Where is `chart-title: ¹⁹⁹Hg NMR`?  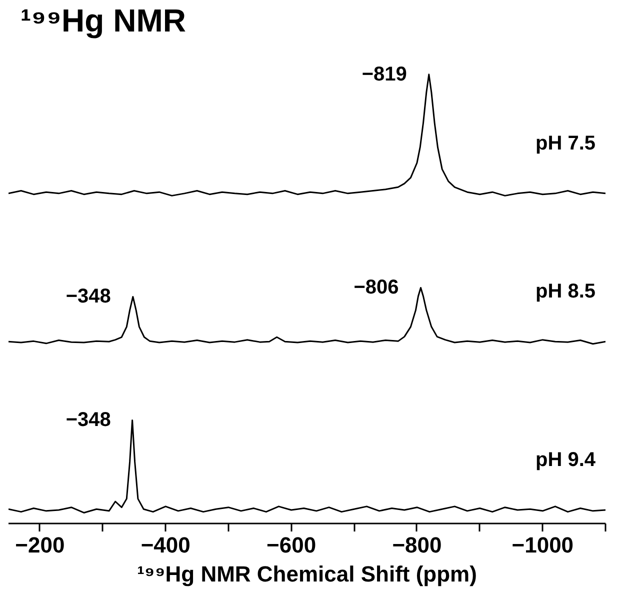 chart-title: ¹⁹⁹Hg NMR is located at coordinates (103, 20).